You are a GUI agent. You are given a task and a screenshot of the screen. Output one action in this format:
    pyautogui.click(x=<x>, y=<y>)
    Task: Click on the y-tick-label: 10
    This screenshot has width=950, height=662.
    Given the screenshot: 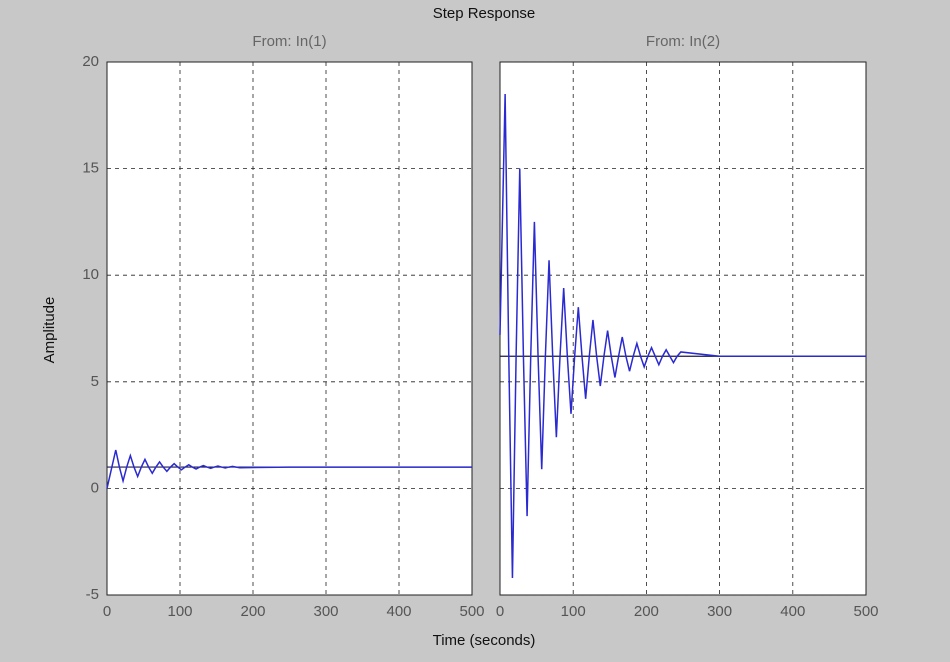 What is the action you would take?
    pyautogui.click(x=90, y=274)
    